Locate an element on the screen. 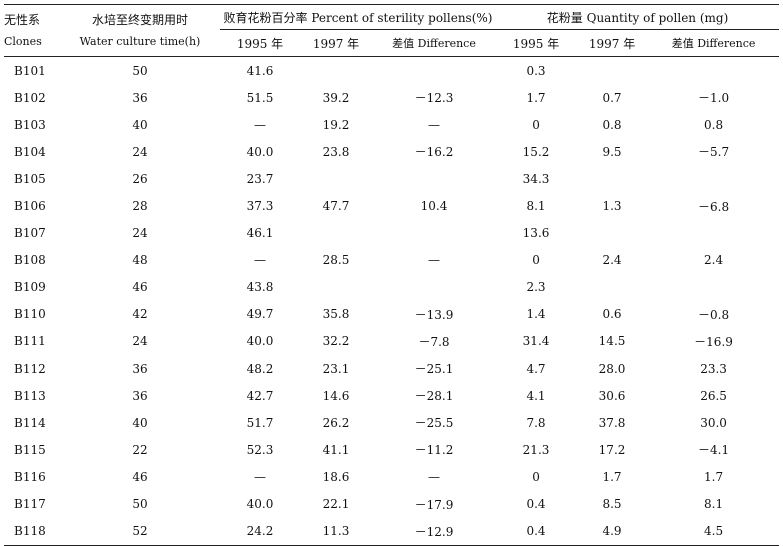 Image resolution: width=783 pixels, height=546 pixels. sterility-1995-cell: 42.7 is located at coordinates (260, 395).